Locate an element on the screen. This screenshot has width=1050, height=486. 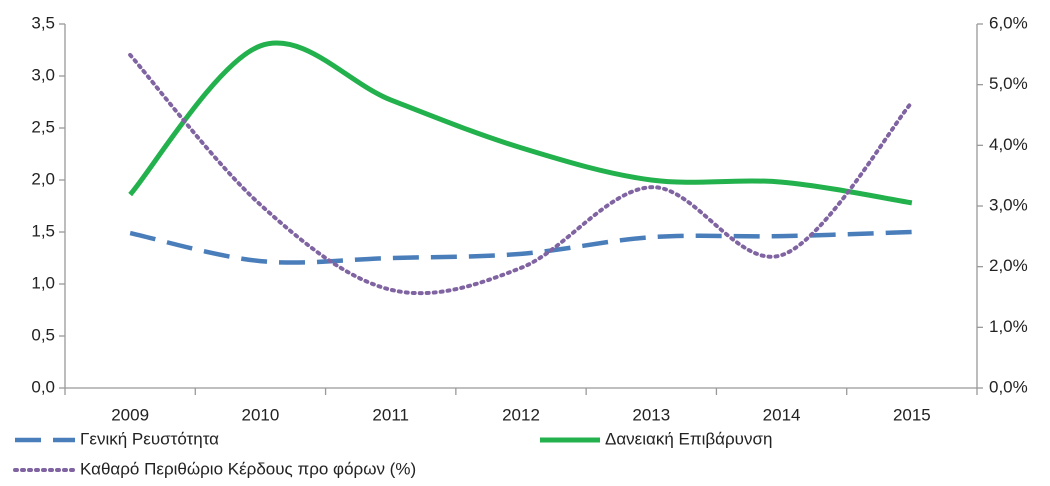
x-tick-label: 2014 is located at coordinates (782, 414).